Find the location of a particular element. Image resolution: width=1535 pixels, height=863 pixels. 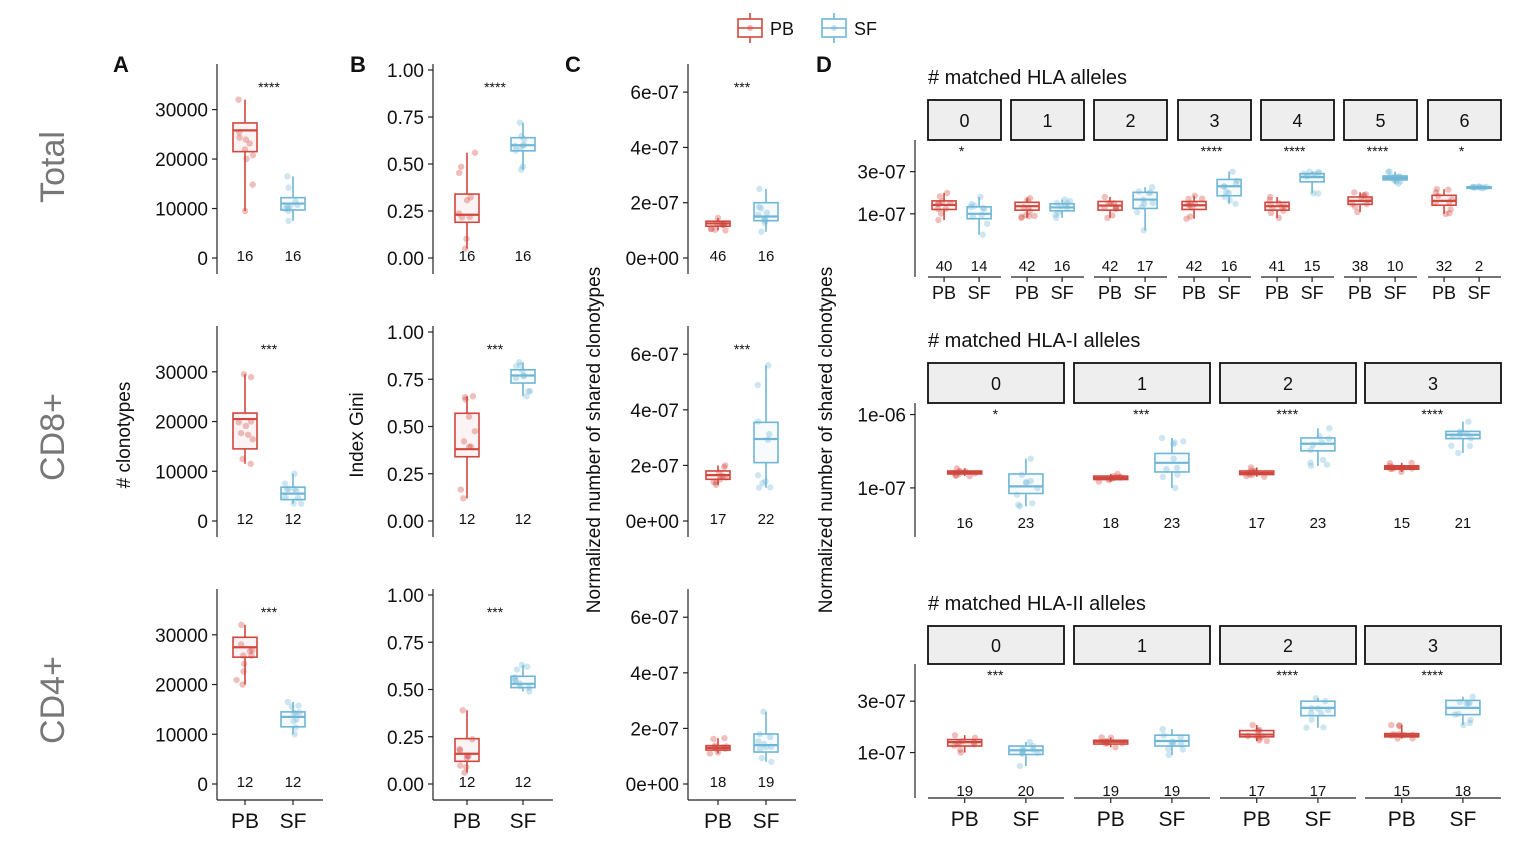

significance-label: *** is located at coordinates (1141, 414).